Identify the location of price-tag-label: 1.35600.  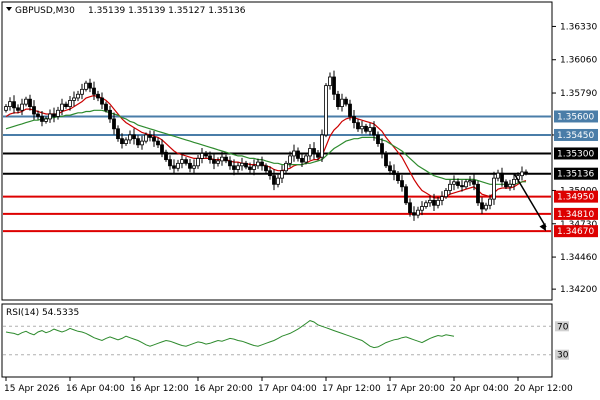
(575, 117).